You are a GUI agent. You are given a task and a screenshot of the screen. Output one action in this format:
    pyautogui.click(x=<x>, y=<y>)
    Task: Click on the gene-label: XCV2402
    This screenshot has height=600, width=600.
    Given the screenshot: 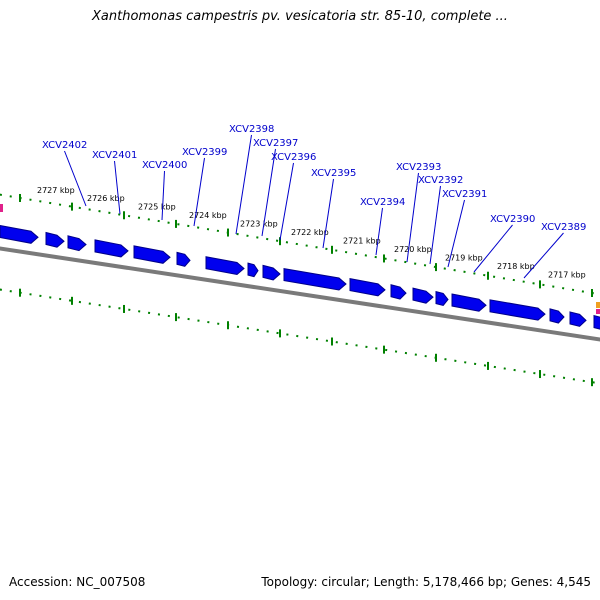 What is the action you would take?
    pyautogui.click(x=64, y=145)
    